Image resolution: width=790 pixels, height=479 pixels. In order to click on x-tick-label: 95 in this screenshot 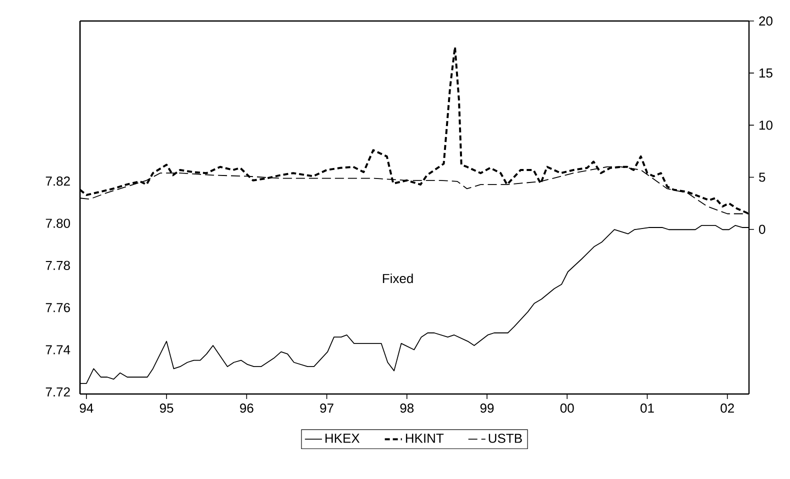, I will do `click(167, 408)`.